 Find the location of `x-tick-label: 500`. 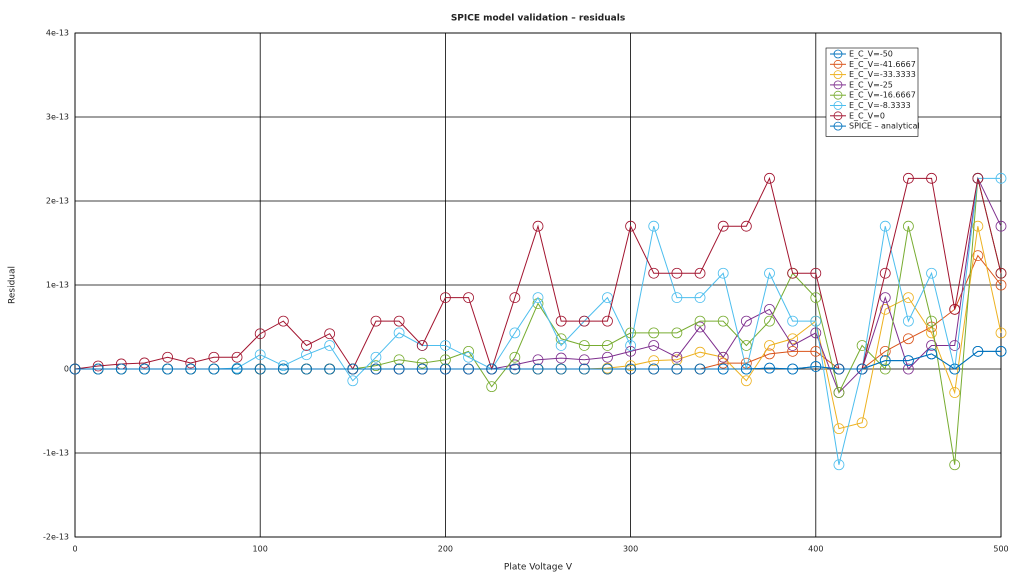

x-tick-label: 500 is located at coordinates (1000, 549).